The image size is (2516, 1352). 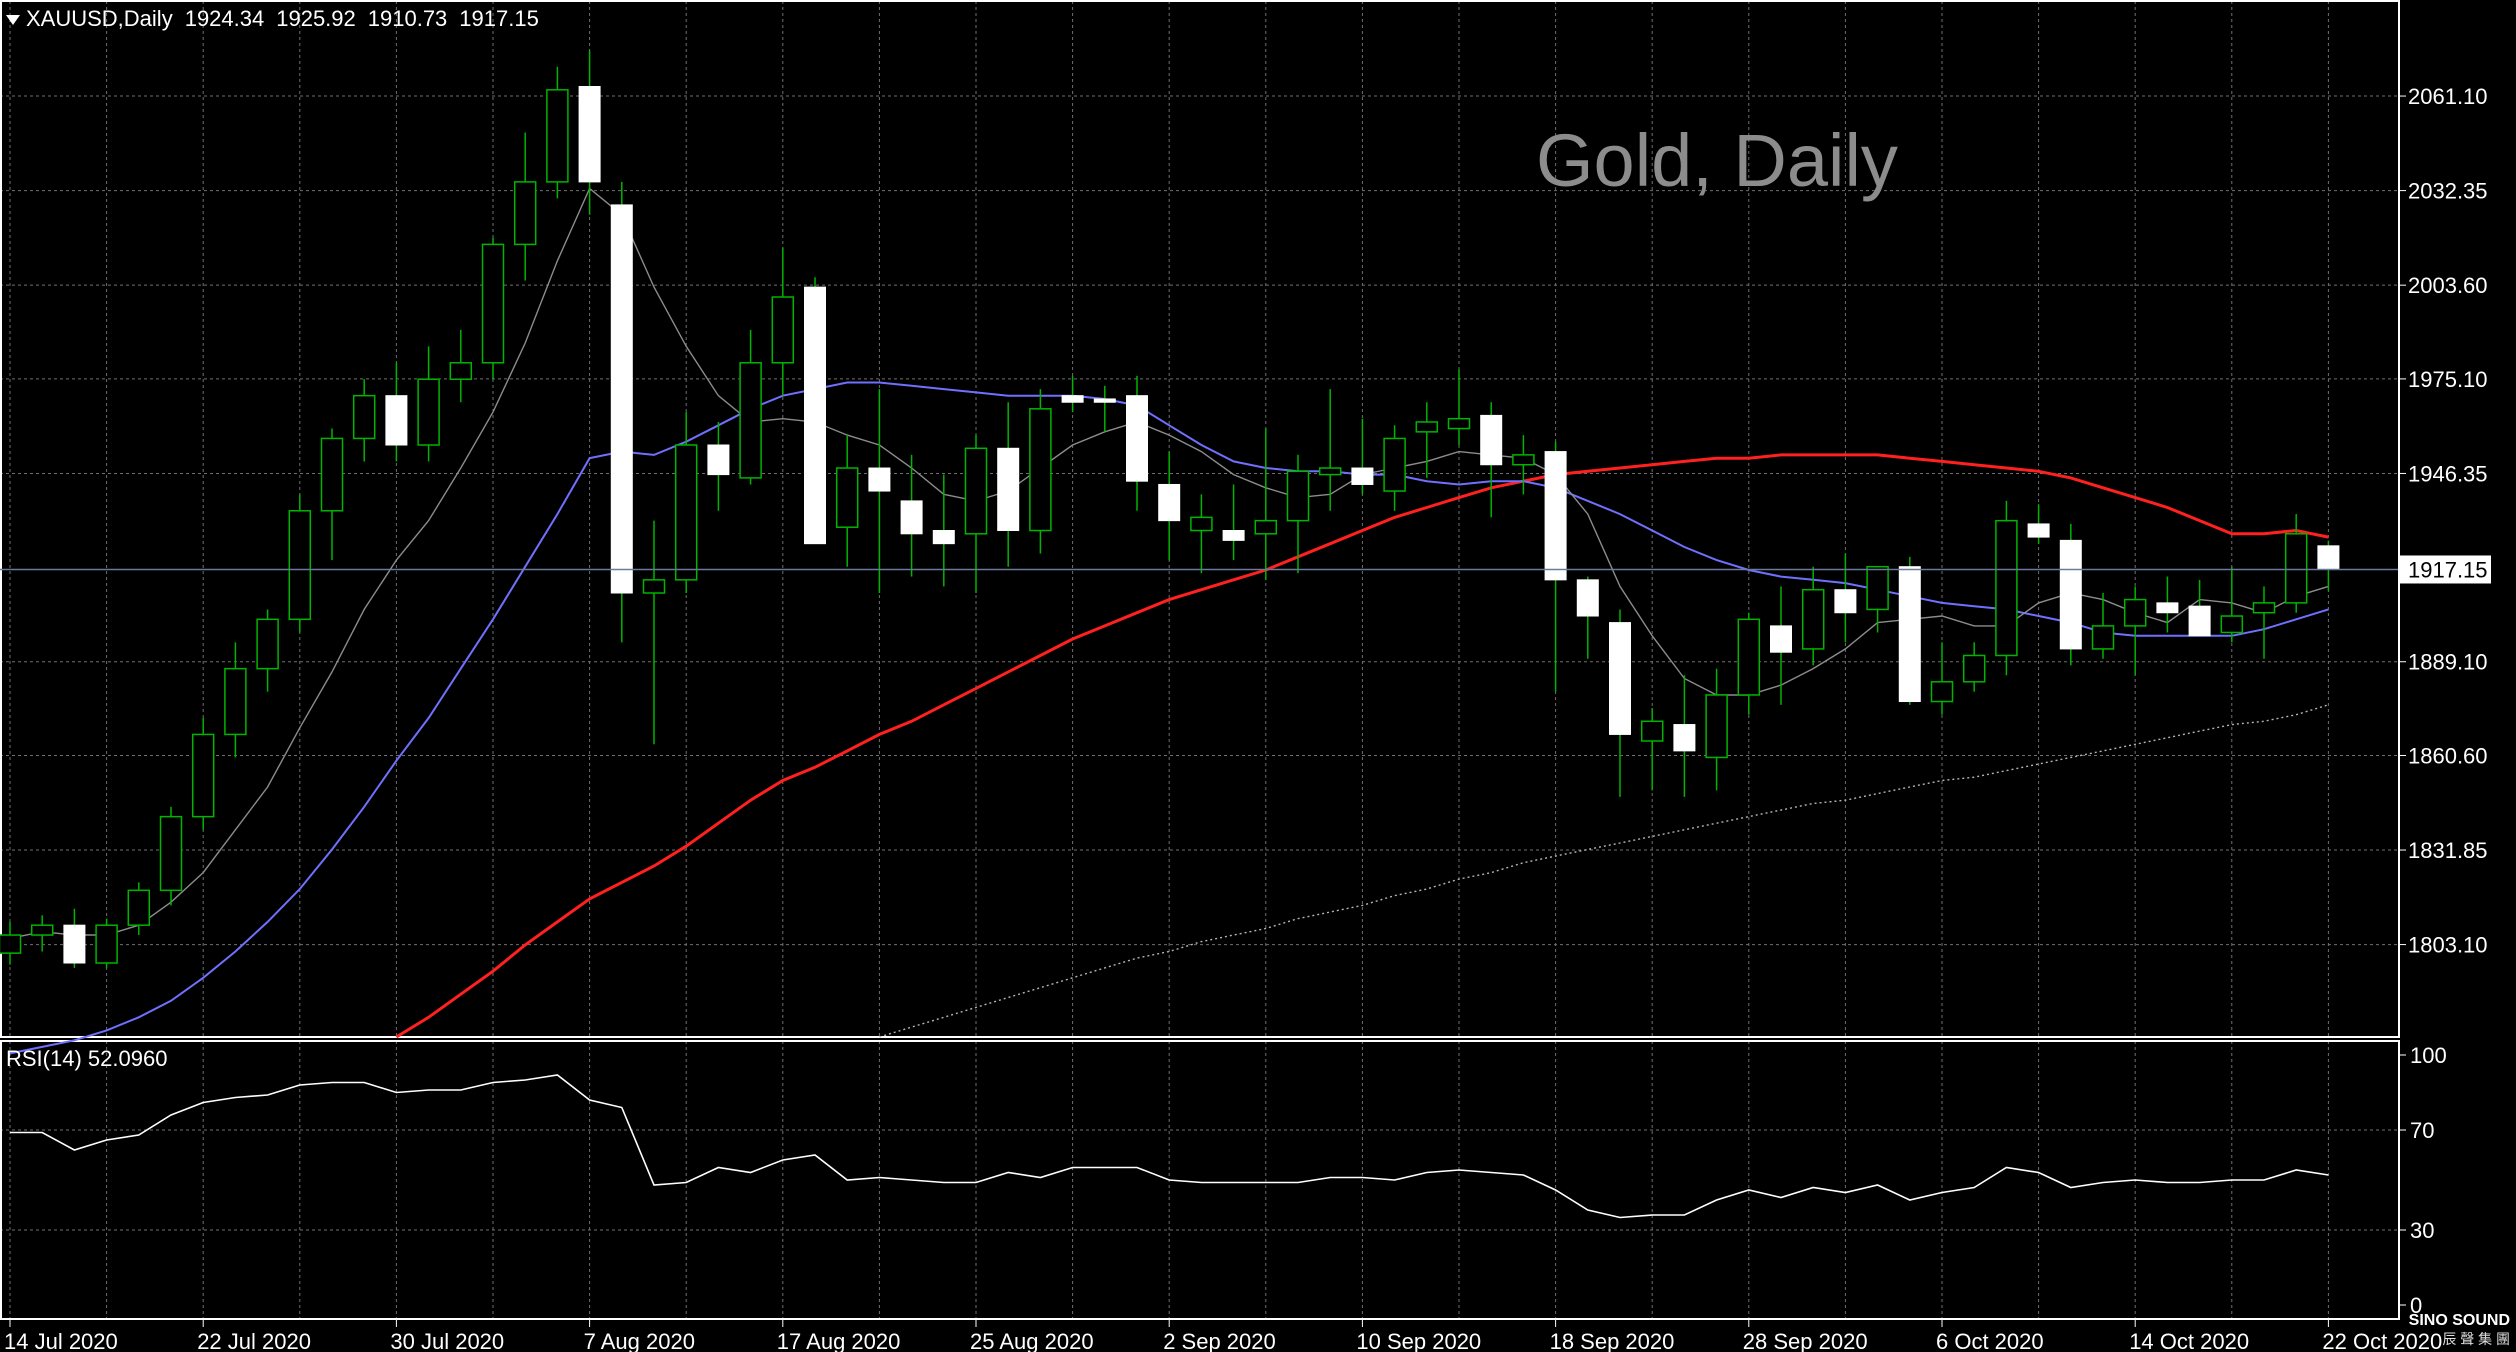 What do you see at coordinates (2382, 1340) in the screenshot?
I see `time-tick-label: 22 Oct 2020` at bounding box center [2382, 1340].